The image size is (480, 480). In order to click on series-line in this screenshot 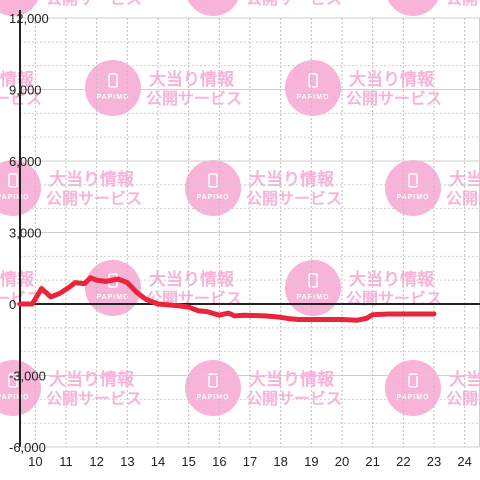, I will do `click(227, 299)`.